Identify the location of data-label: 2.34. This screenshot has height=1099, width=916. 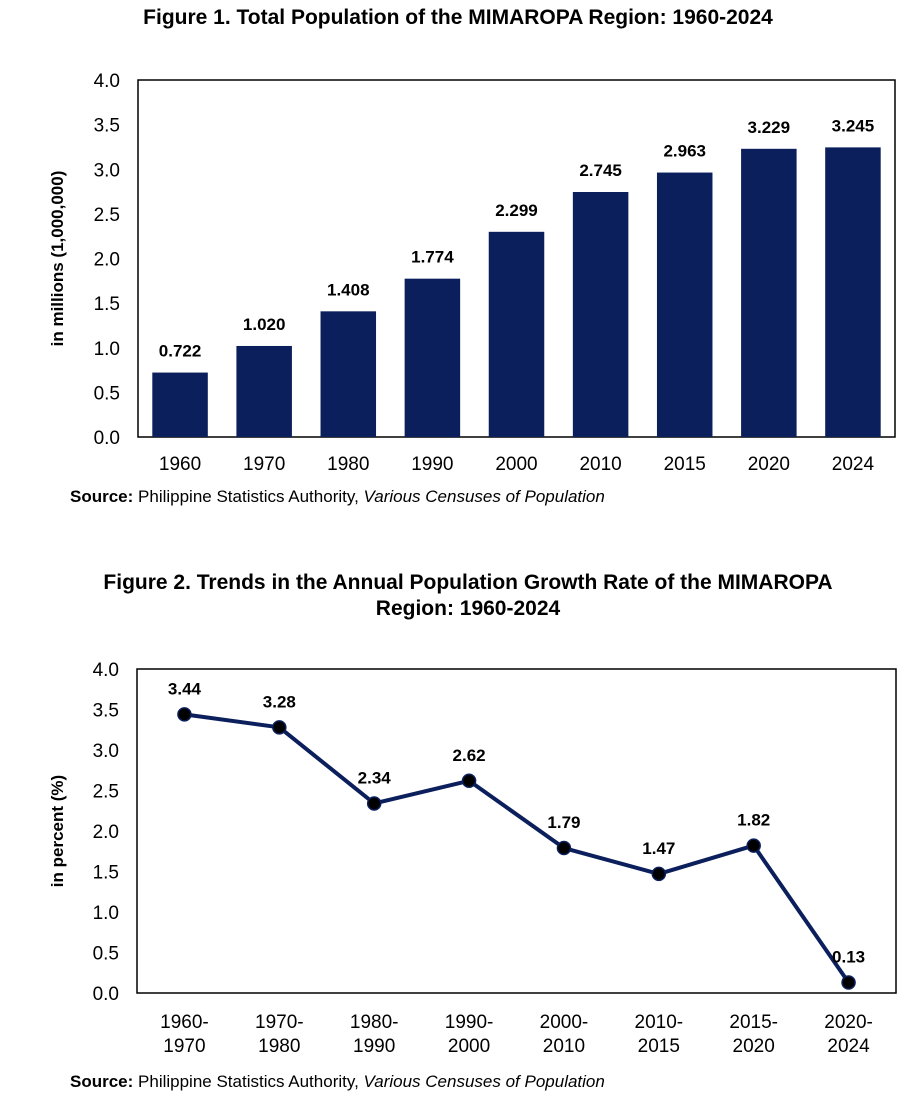
(375, 777).